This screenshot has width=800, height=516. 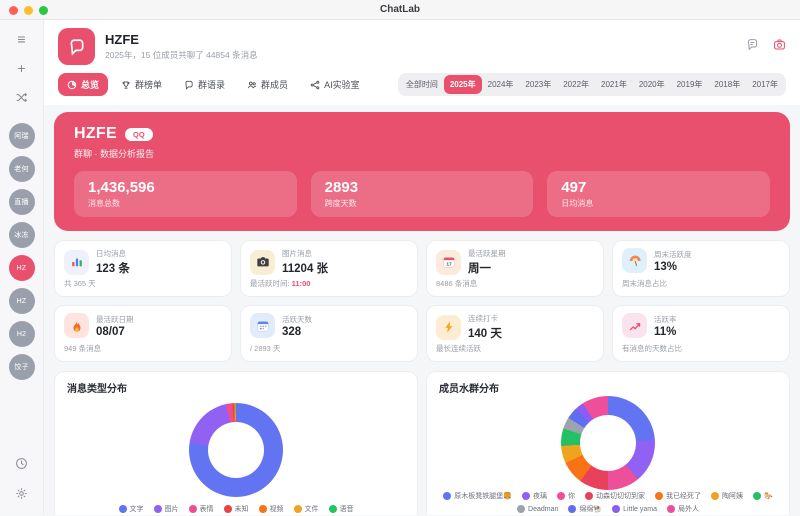 What do you see at coordinates (22, 97) in the screenshot?
I see `shuffle-icon` at bounding box center [22, 97].